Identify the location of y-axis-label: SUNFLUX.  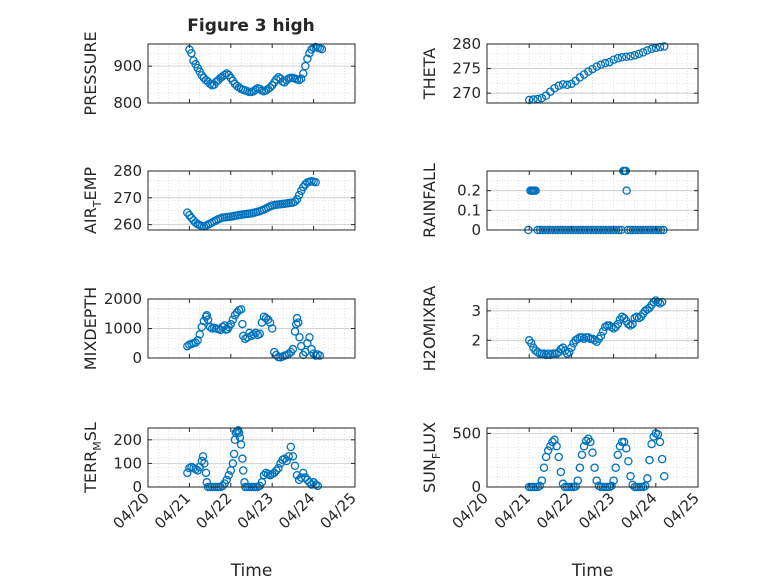
(431, 457).